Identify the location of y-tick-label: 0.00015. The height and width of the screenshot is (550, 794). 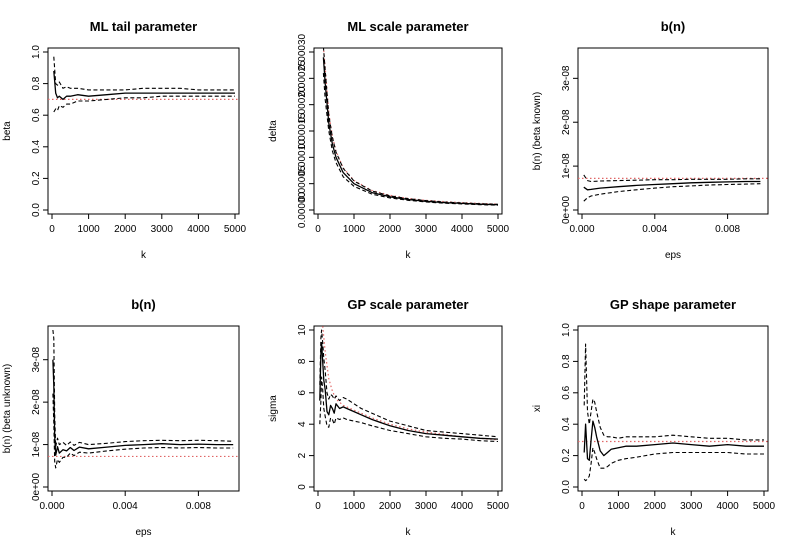
(302, 130).